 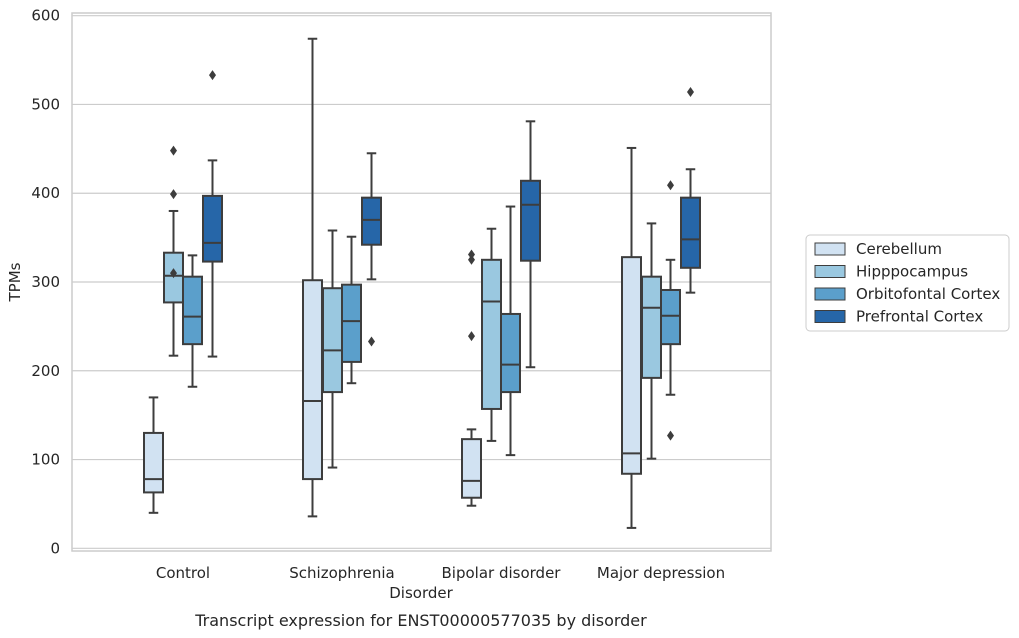 What do you see at coordinates (45, 104) in the screenshot?
I see `y-tick-label: 500` at bounding box center [45, 104].